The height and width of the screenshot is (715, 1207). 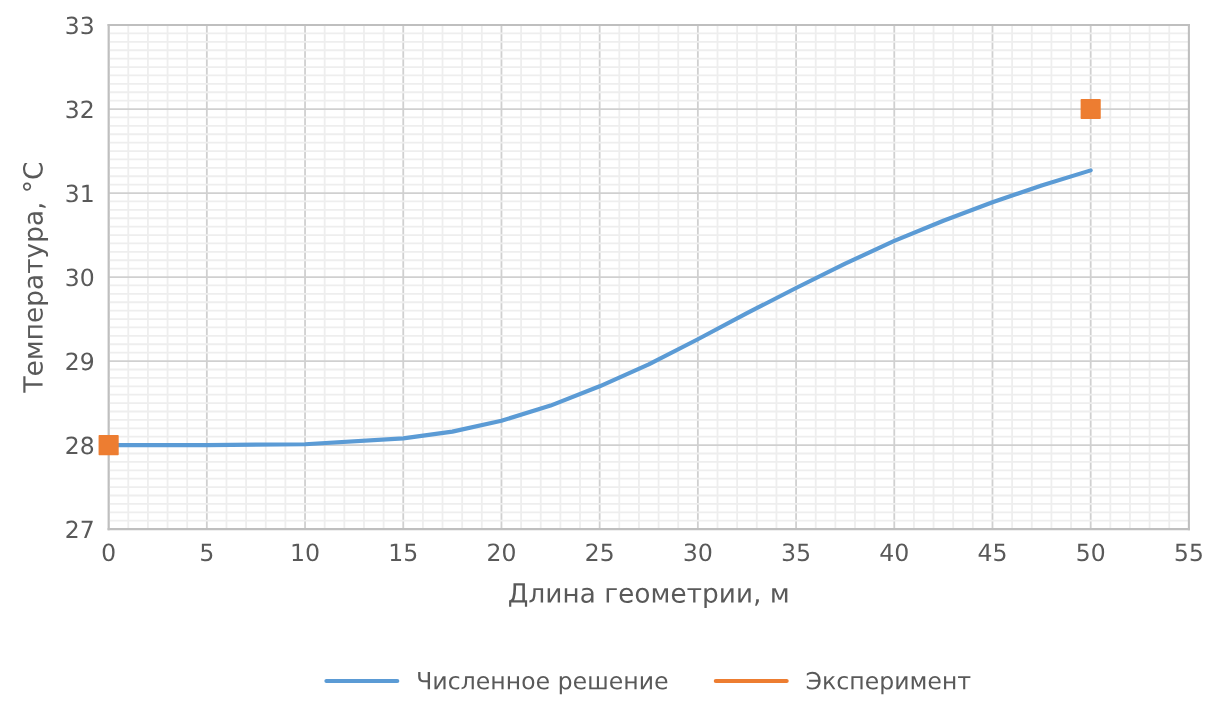 I want to click on x-tick-label: 0, so click(x=108, y=552).